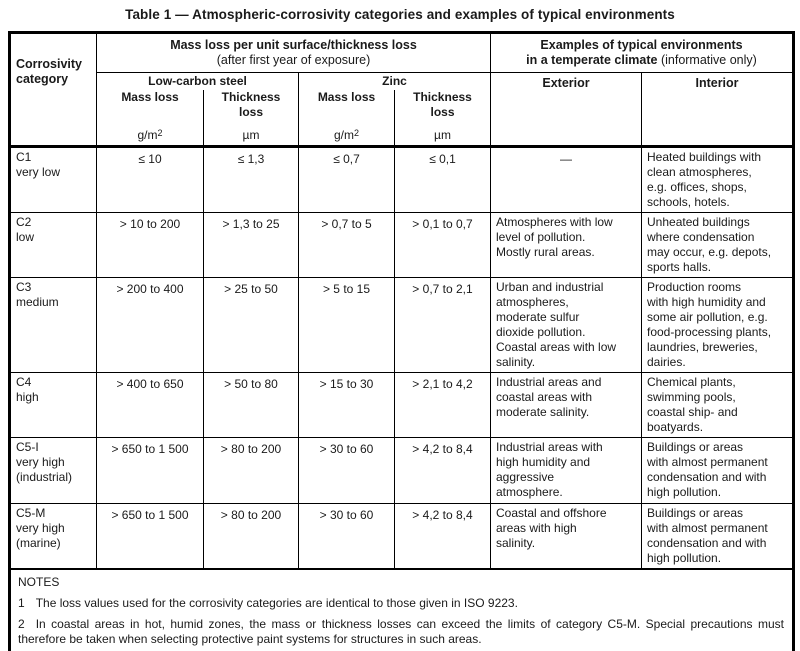 This screenshot has width=800, height=651. Describe the element at coordinates (442, 324) in the screenshot. I see `zinc-thickness-loss-cell: > 0,7 to 2,1` at that location.